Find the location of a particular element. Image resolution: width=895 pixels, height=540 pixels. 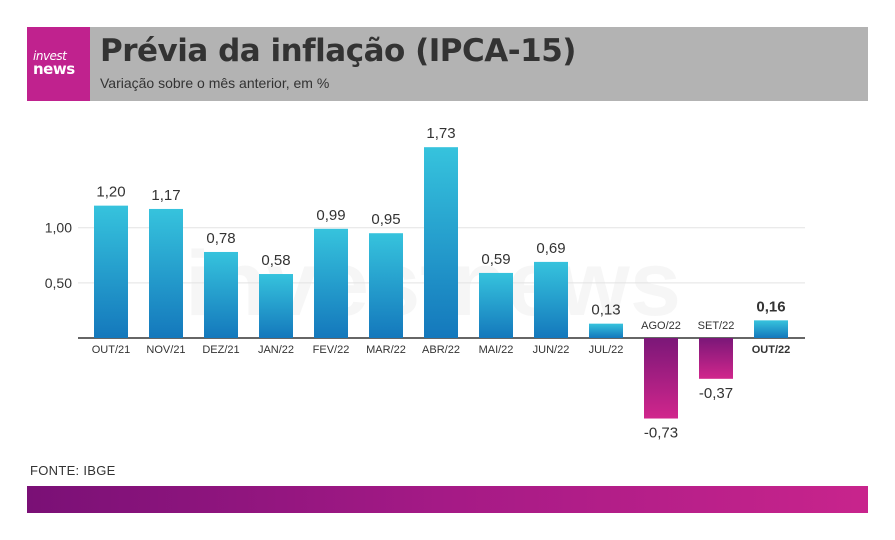

data-label: 0,13 is located at coordinates (605, 310).